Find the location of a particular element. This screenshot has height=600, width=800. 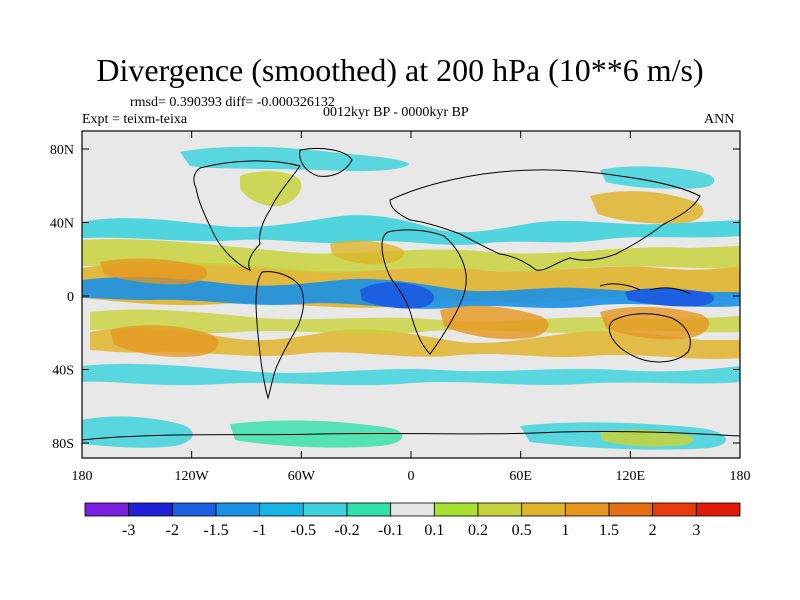

colorbar-label: -1 is located at coordinates (259, 530).